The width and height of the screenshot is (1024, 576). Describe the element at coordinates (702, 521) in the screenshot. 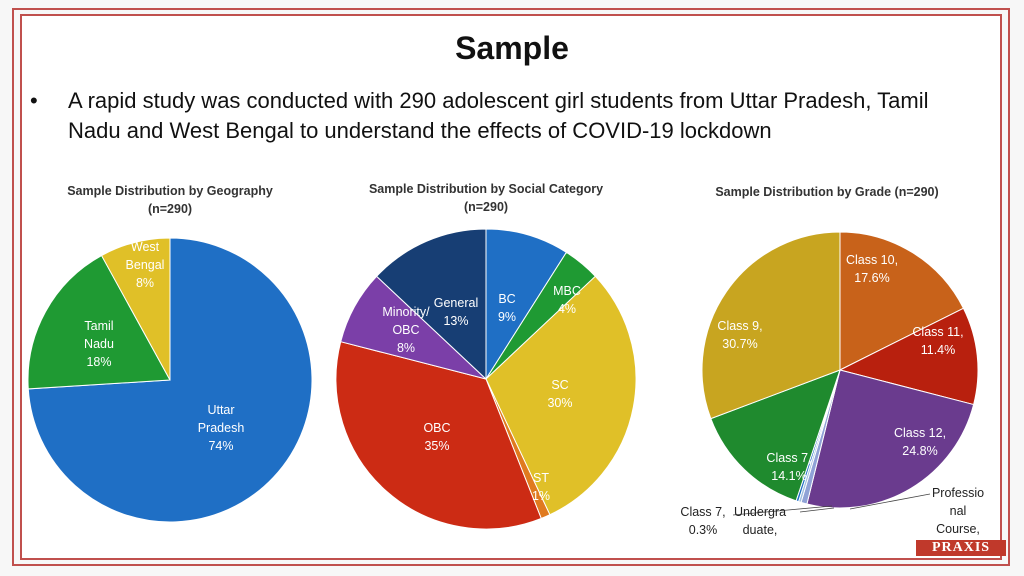

I see `grade-label-class-7-5: Class 7, 0.3%` at that location.